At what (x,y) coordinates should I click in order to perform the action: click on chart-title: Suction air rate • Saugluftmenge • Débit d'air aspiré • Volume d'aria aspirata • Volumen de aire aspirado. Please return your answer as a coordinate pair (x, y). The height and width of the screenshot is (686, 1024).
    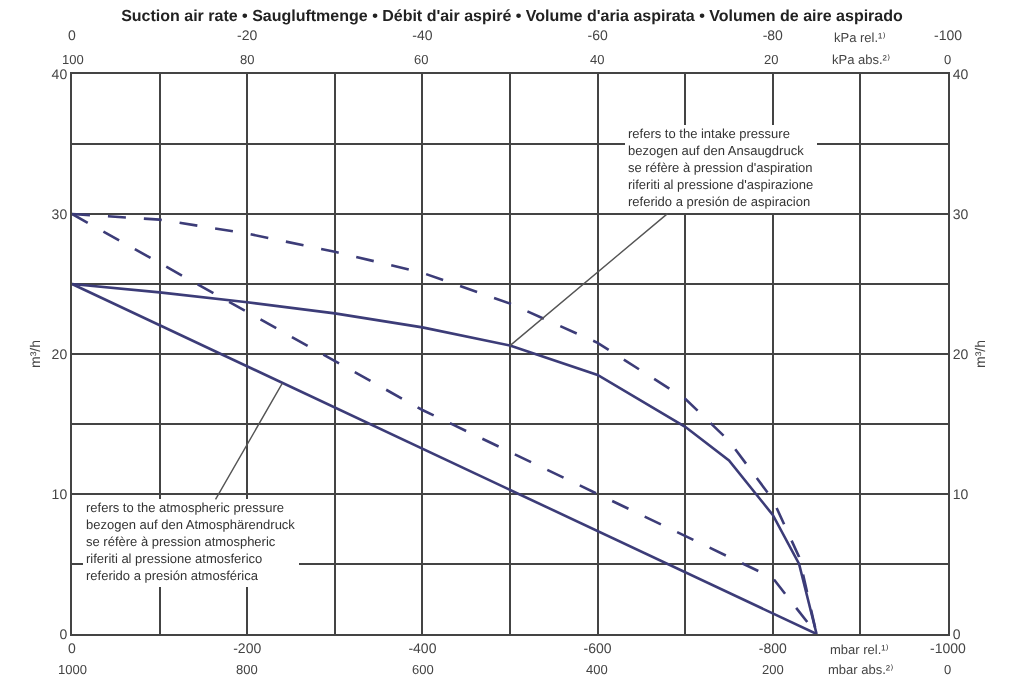
    Looking at the image, I should click on (512, 16).